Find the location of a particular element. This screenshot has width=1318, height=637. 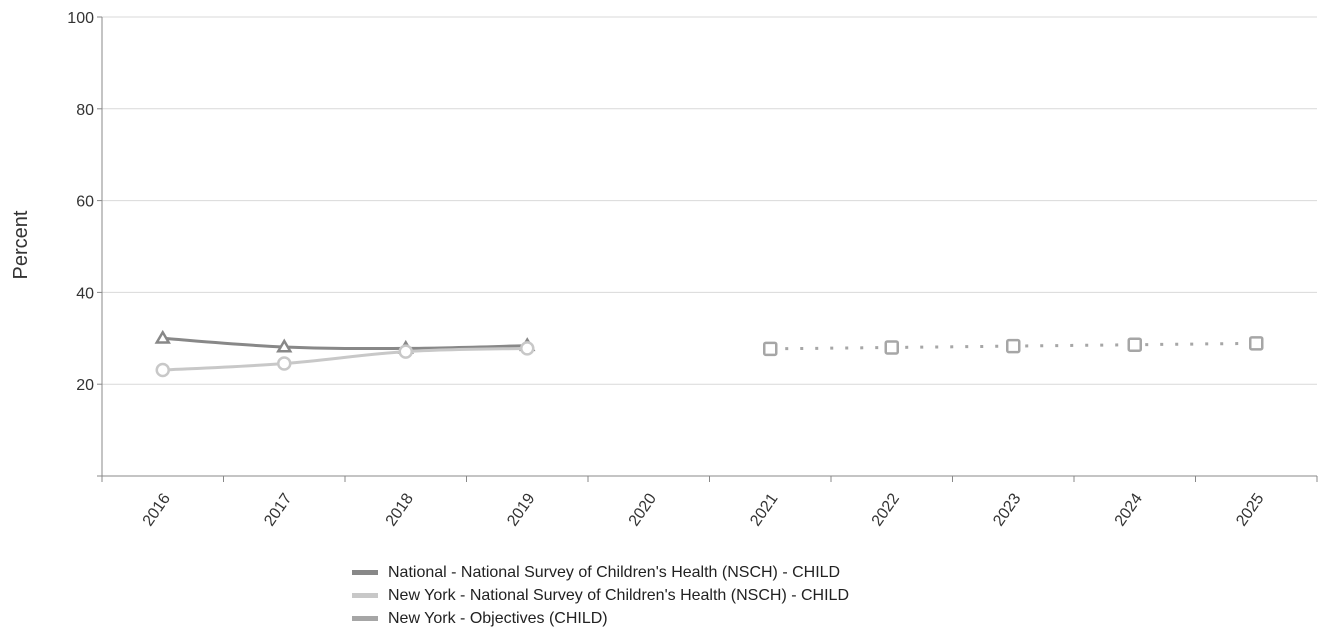

y-tick-label: 60 is located at coordinates (85, 202).